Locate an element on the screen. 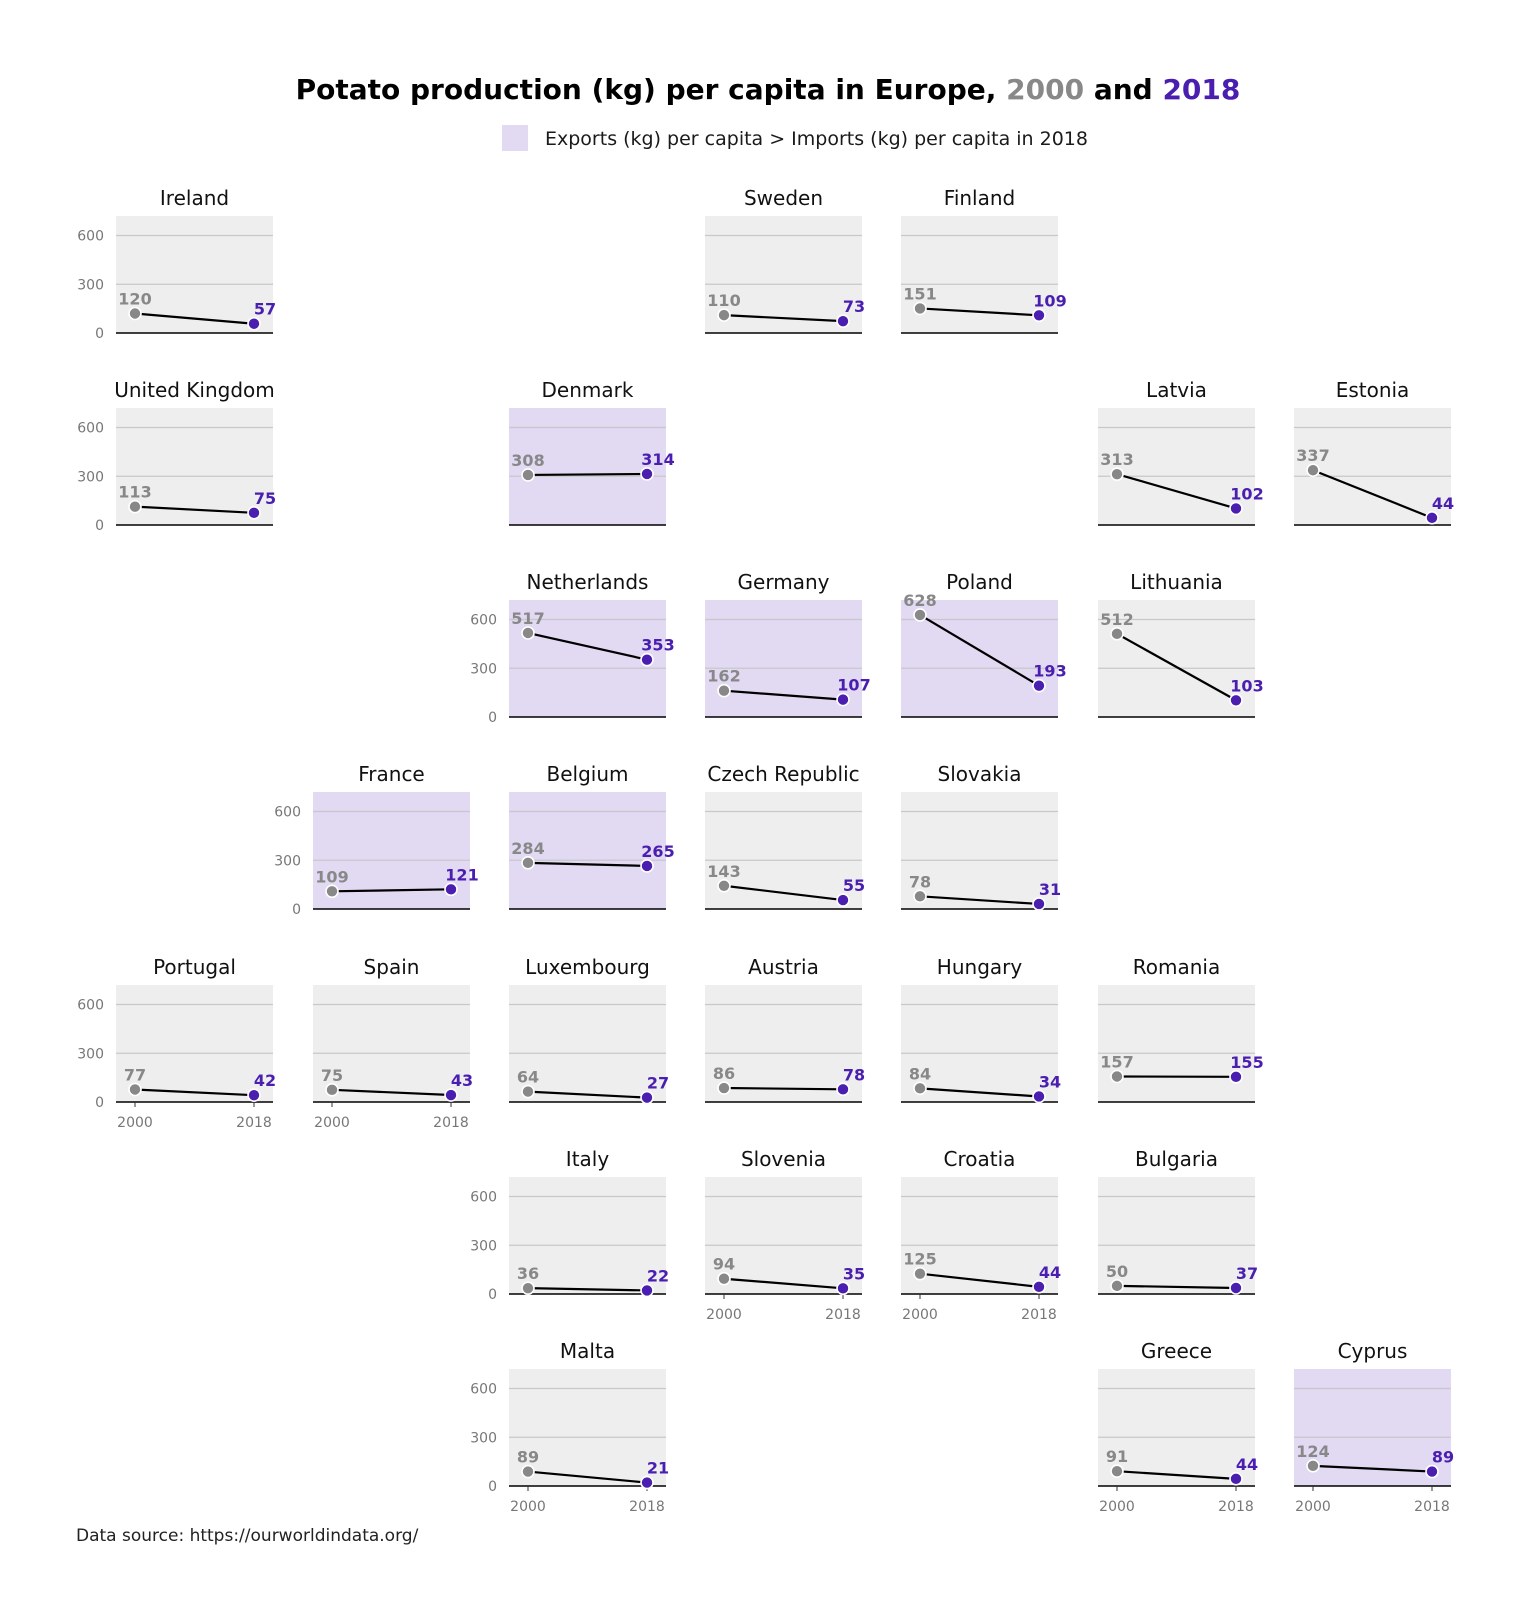 This screenshot has width=1536, height=1612. panel-title: France is located at coordinates (391, 774).